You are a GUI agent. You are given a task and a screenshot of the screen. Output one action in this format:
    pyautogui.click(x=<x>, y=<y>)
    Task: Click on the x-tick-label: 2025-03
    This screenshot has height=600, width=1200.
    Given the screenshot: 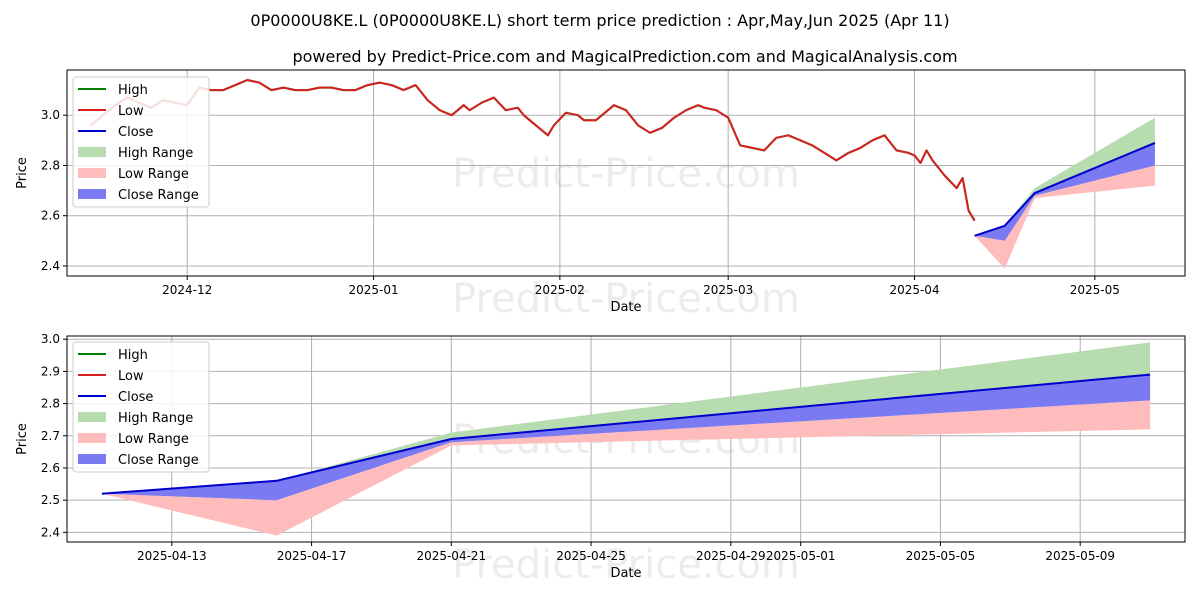 What is the action you would take?
    pyautogui.click(x=728, y=290)
    